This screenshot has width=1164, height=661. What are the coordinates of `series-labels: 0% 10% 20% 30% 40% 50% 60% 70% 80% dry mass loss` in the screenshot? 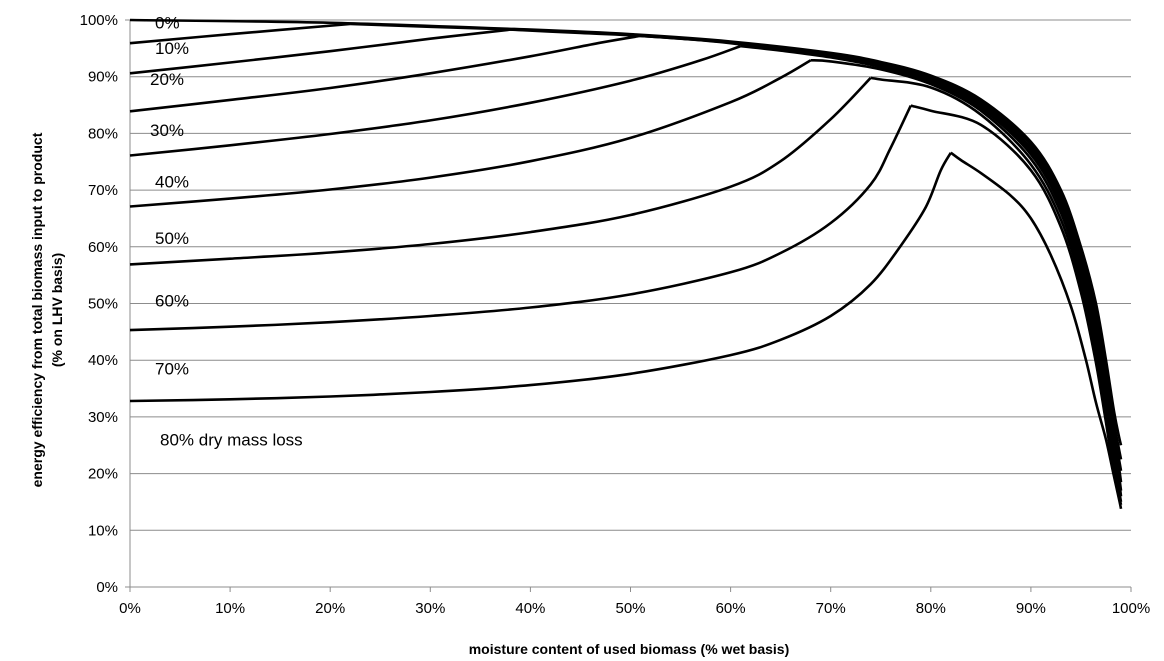 It's located at (226, 232).